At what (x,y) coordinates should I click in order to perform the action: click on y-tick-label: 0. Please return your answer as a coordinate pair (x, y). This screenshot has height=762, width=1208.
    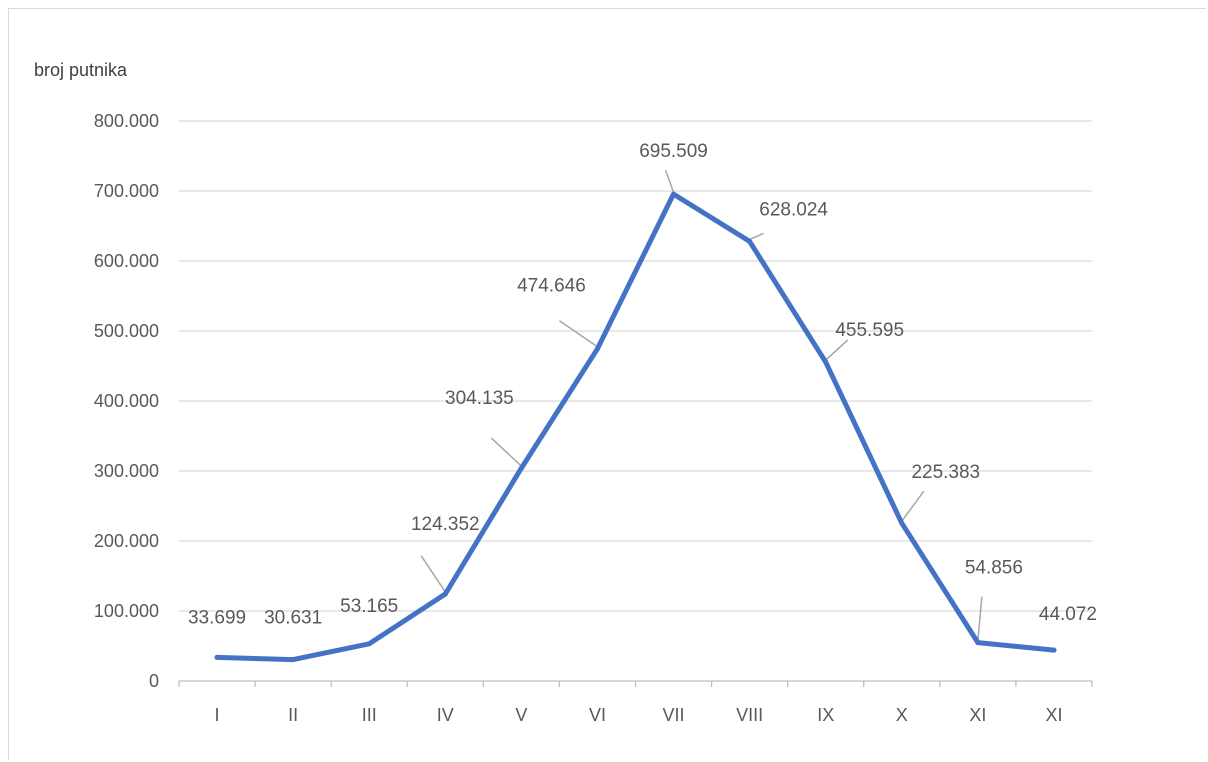
    Looking at the image, I should click on (154, 681).